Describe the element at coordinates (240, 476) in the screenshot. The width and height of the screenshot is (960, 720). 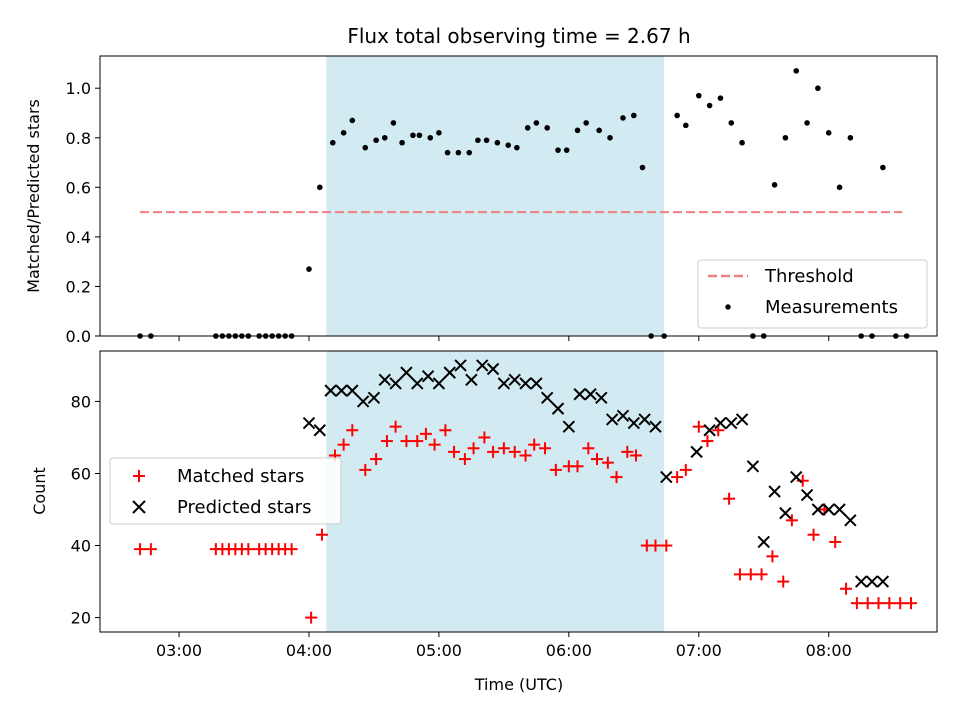
I see `matched-legend-label: Matched stars` at that location.